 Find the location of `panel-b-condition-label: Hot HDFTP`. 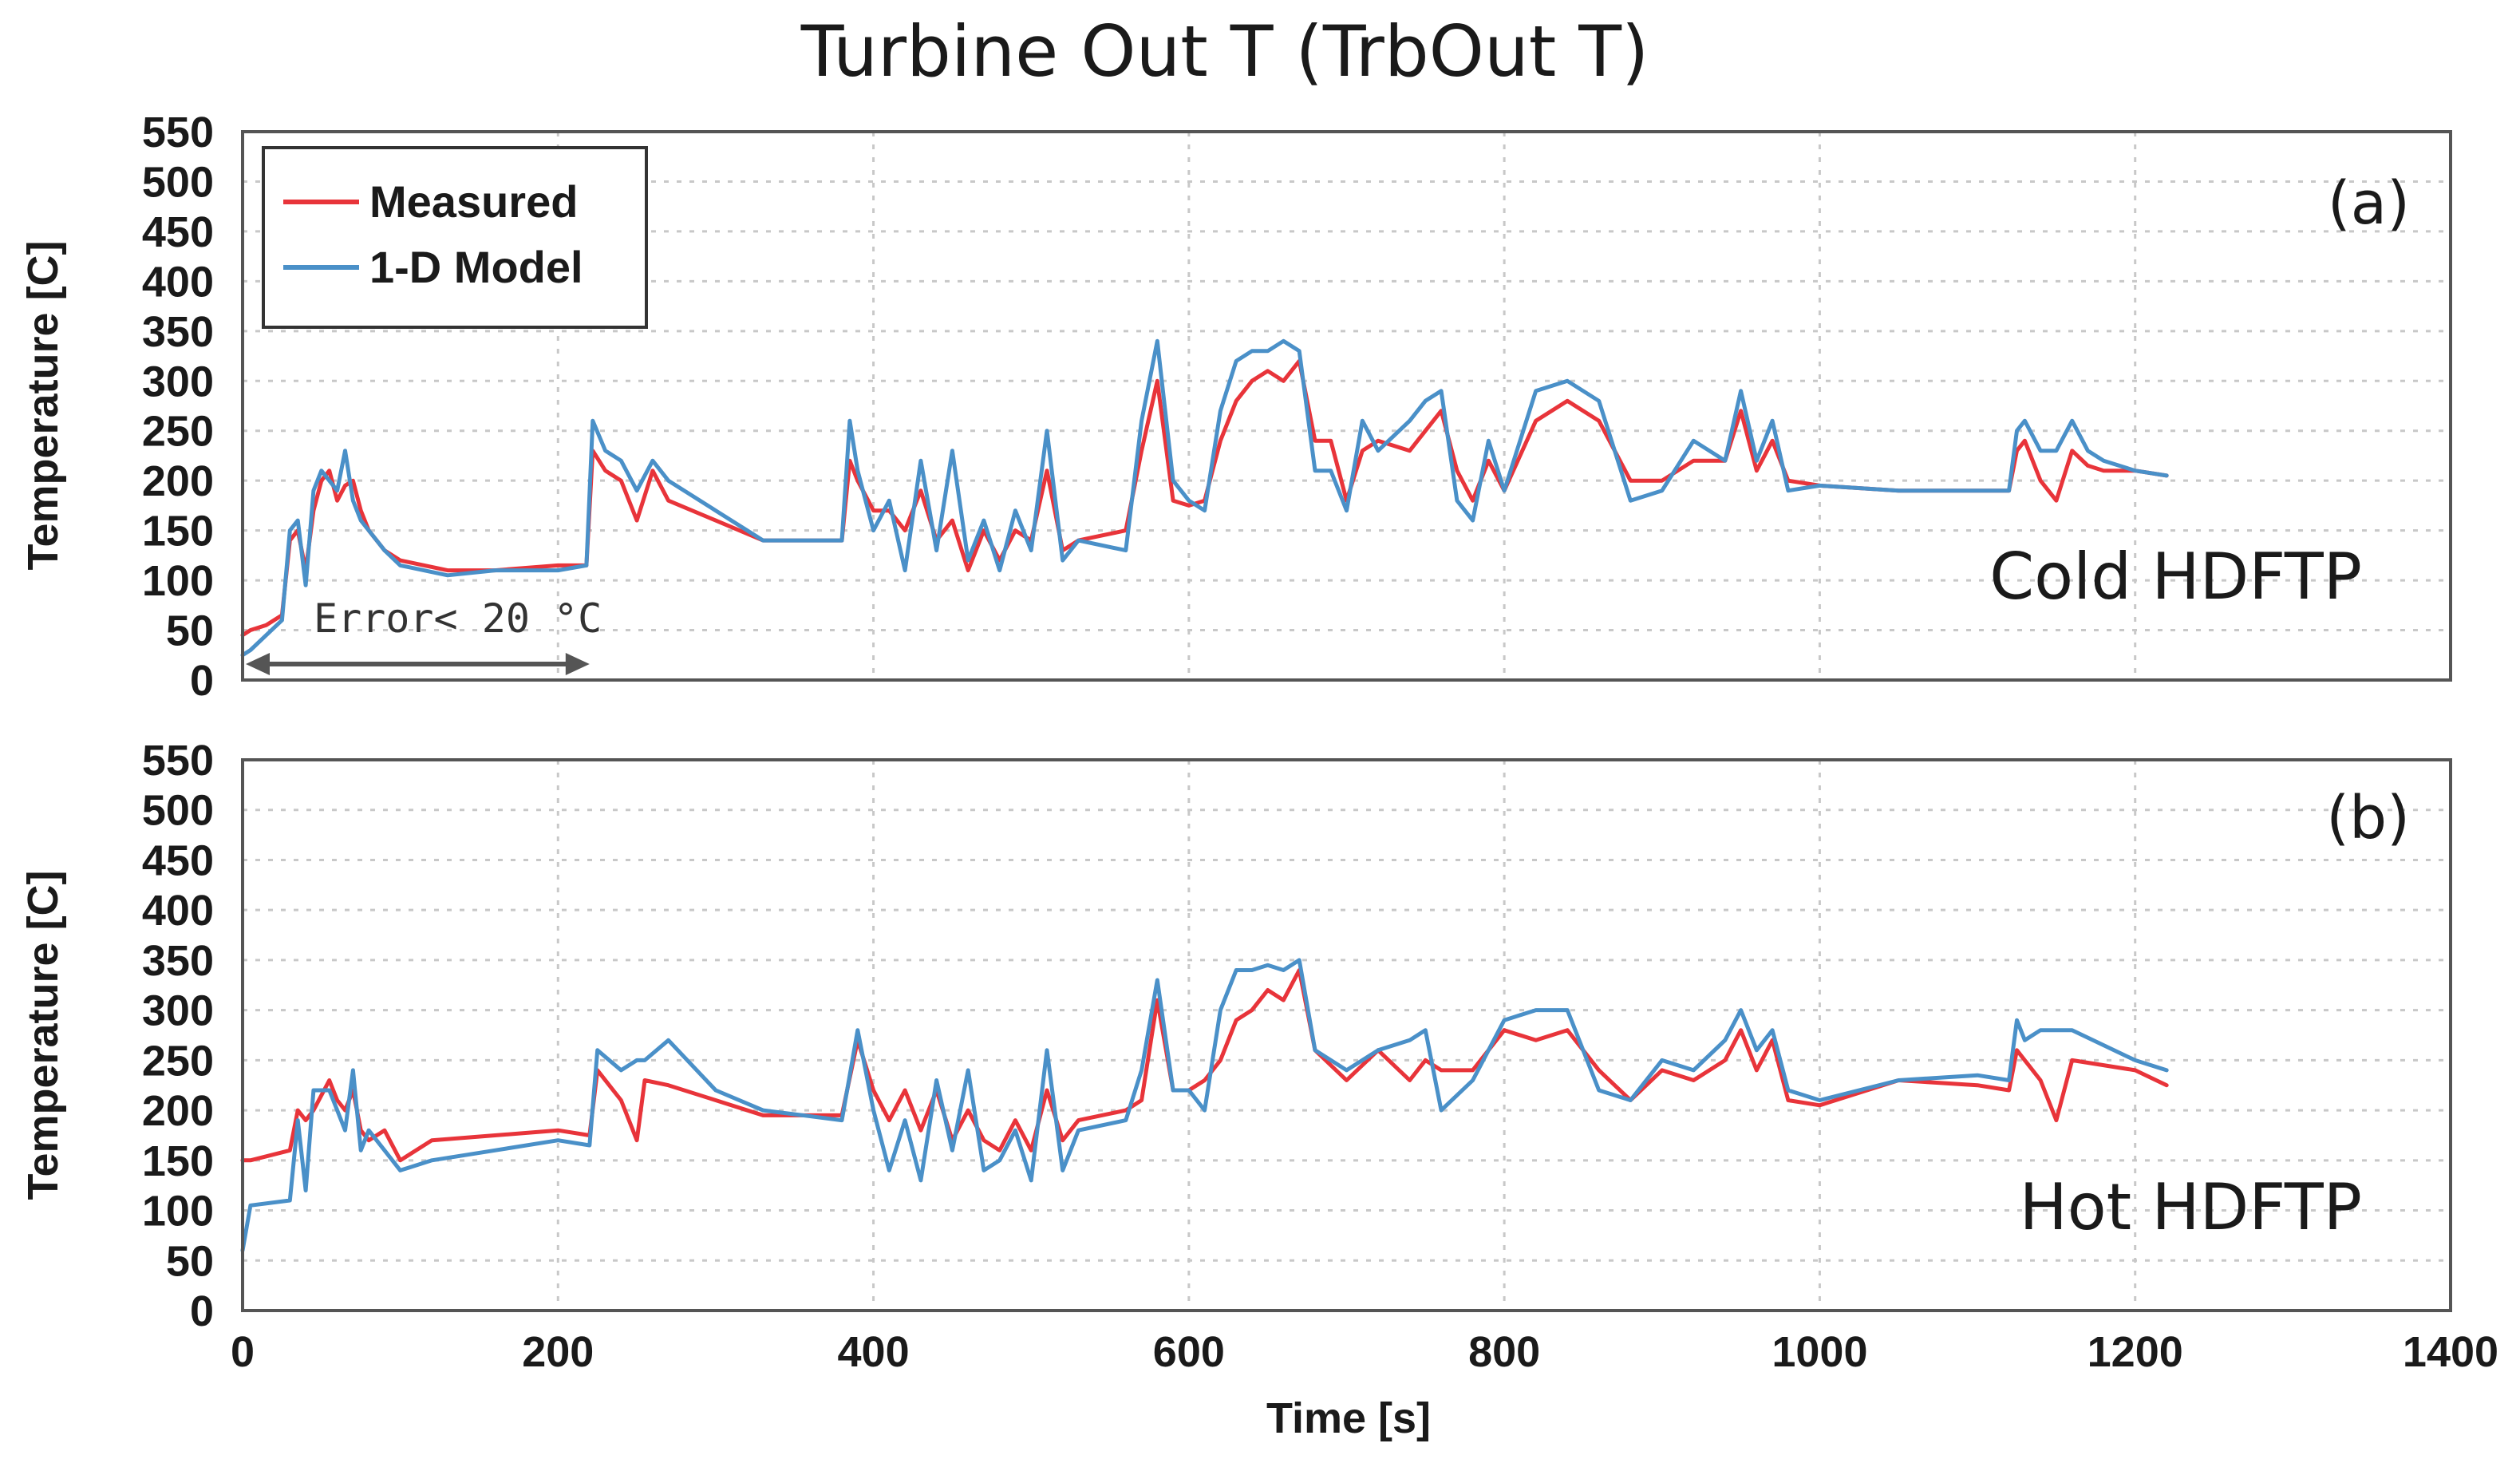

panel-b-condition-label: Hot HDFTP is located at coordinates (2191, 1207).